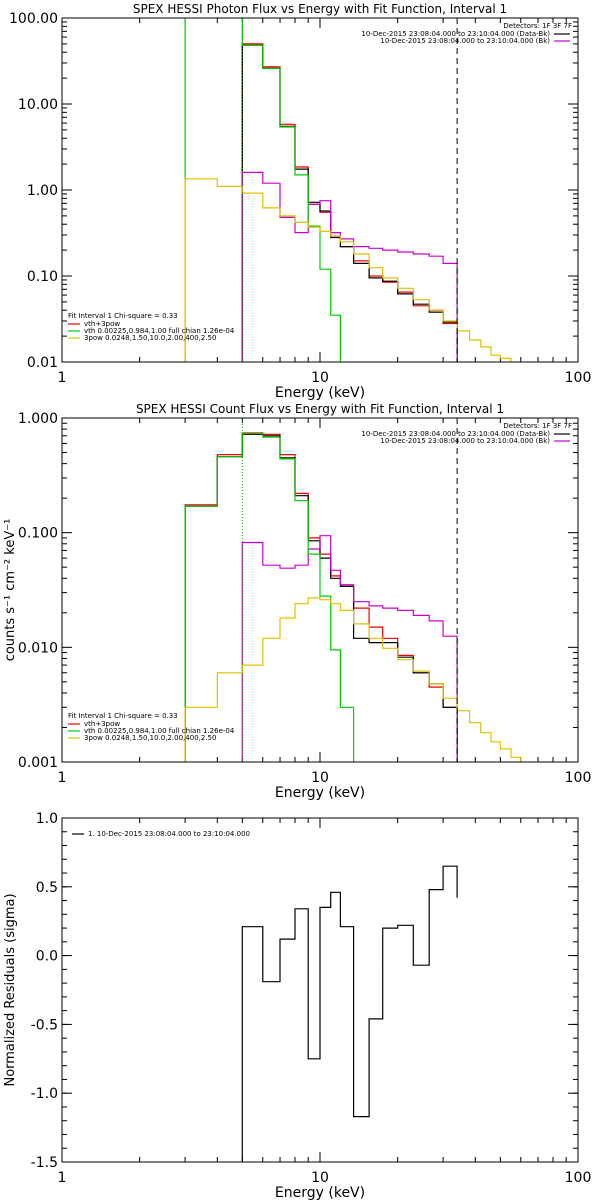  Describe the element at coordinates (44, 1163) in the screenshot. I see `y-tick-label: -1.5` at that location.